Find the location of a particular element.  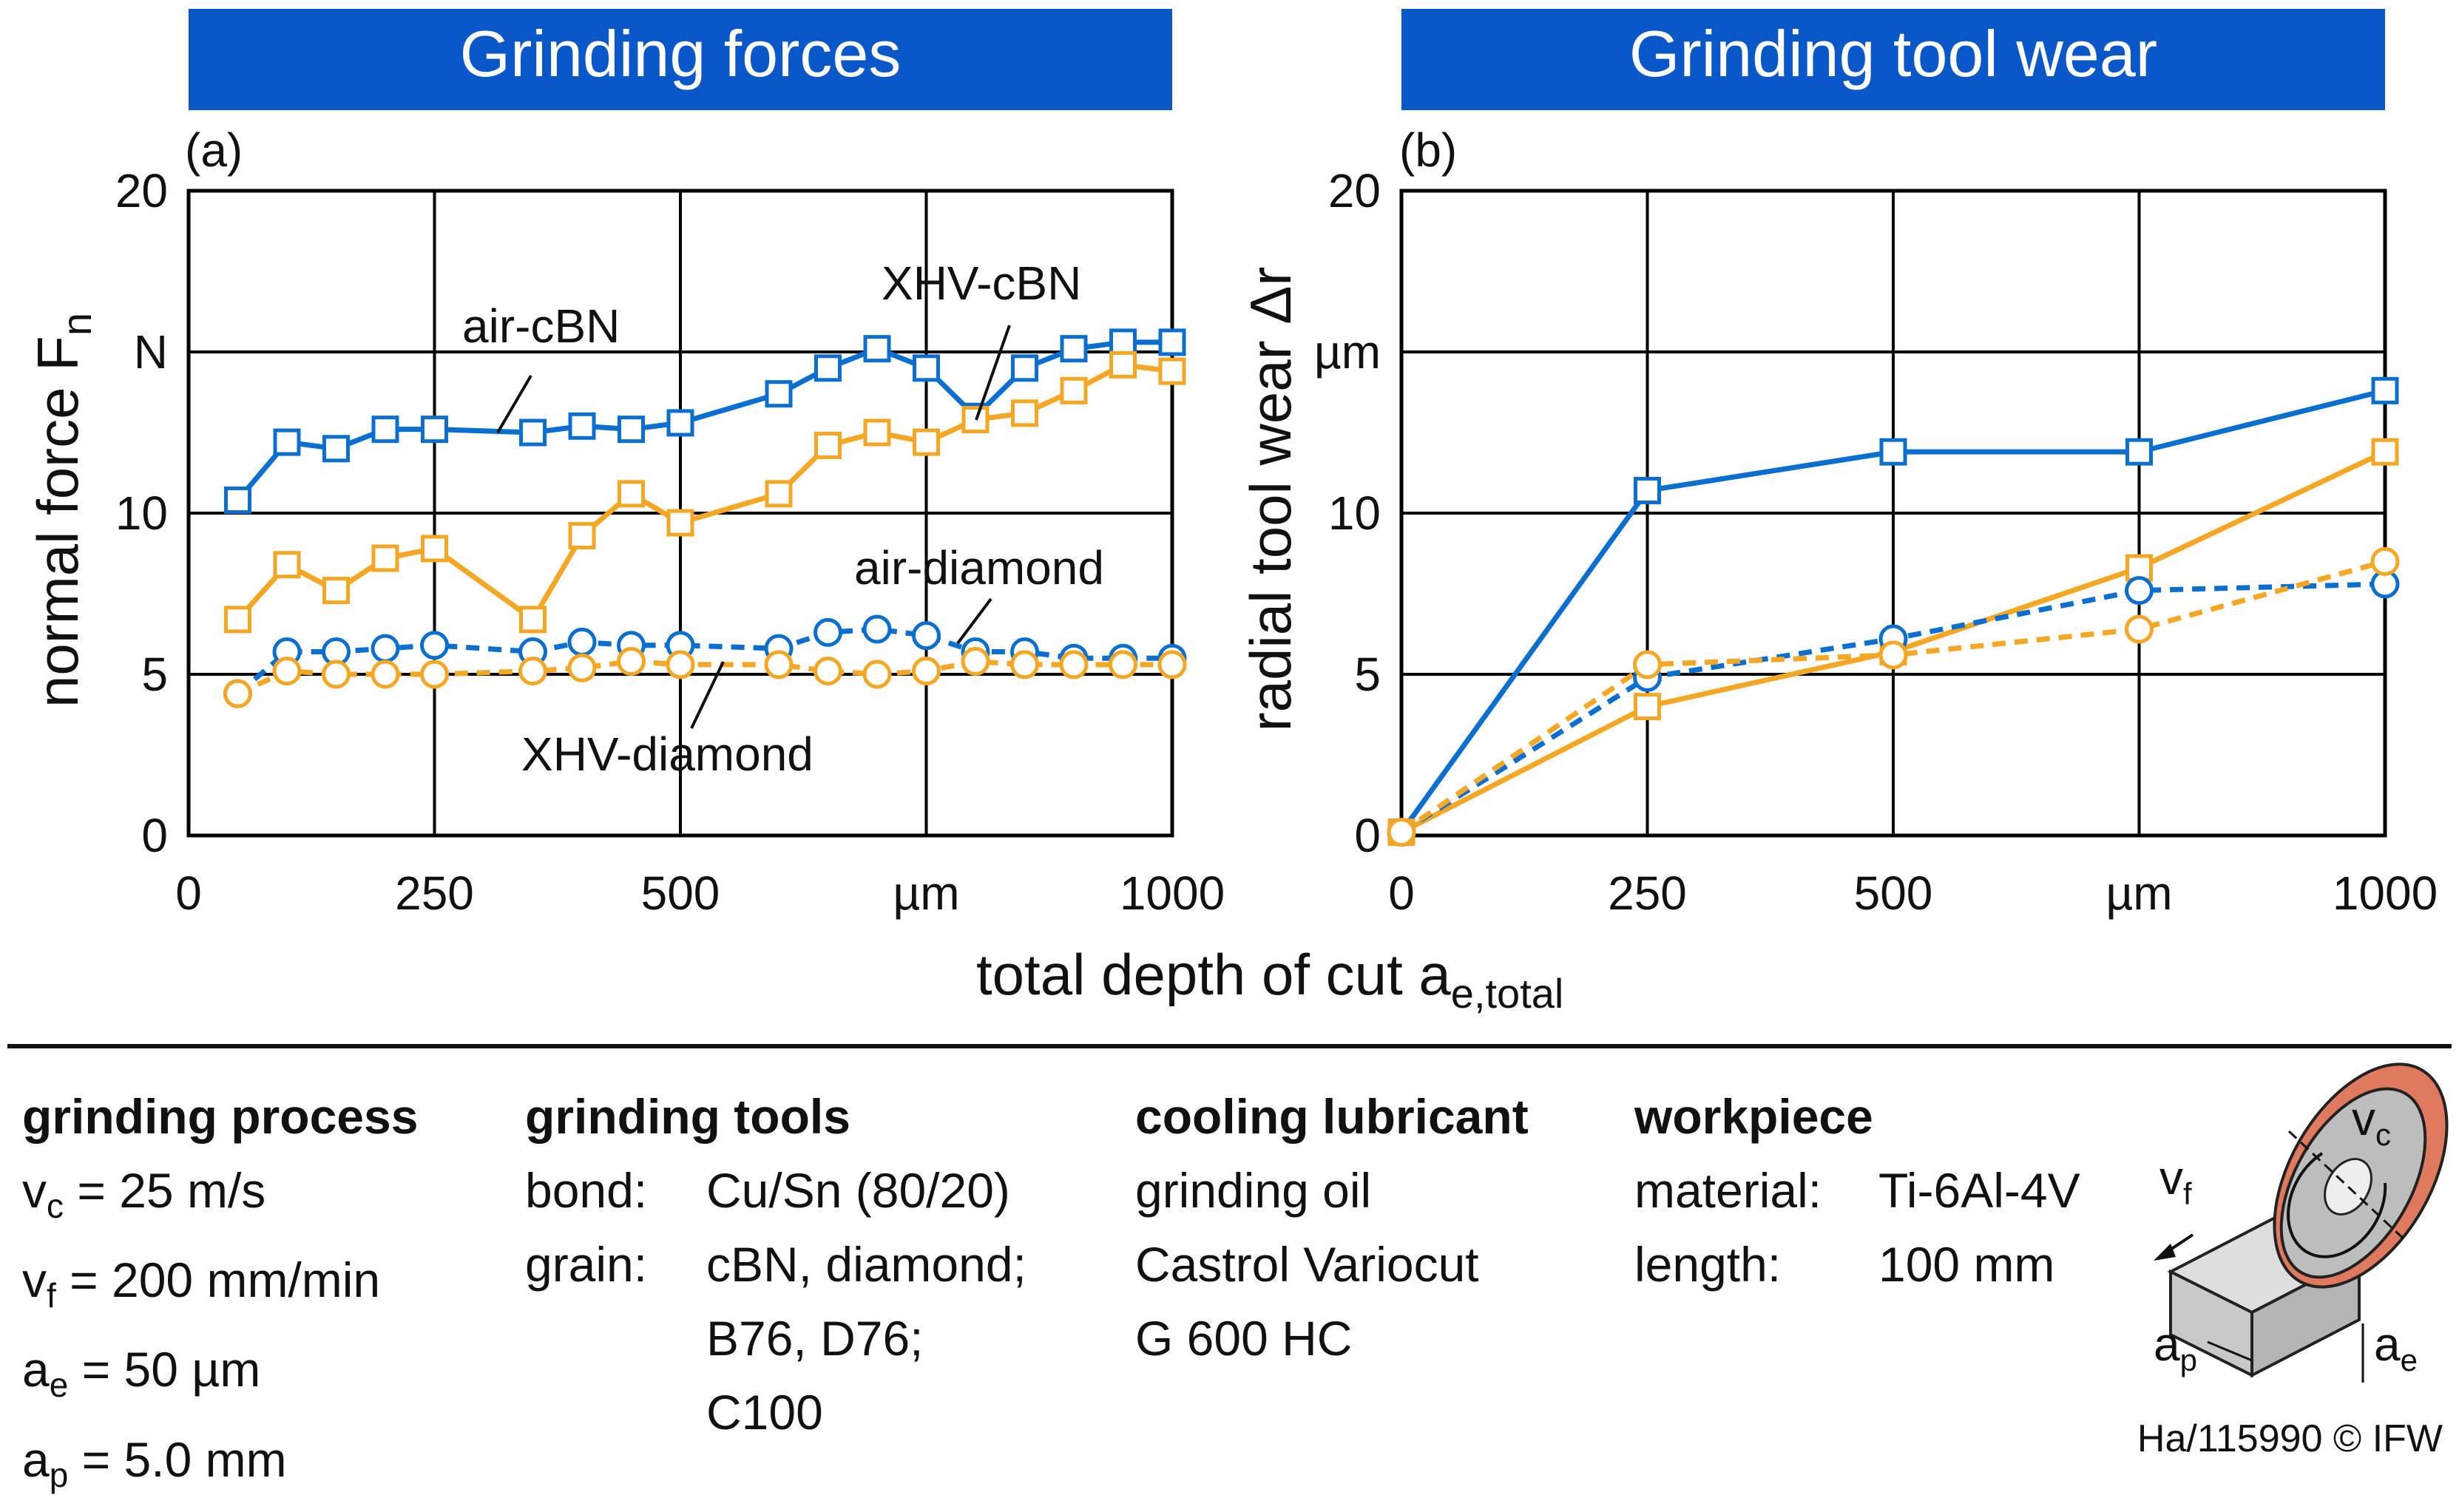

chart-b-y-tick-label: 5 is located at coordinates (1367, 674).